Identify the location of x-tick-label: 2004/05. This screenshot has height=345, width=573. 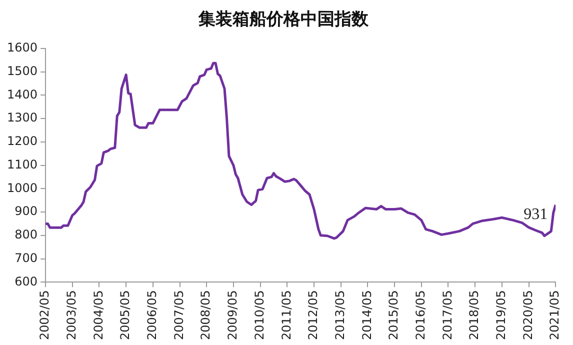
(98, 315).